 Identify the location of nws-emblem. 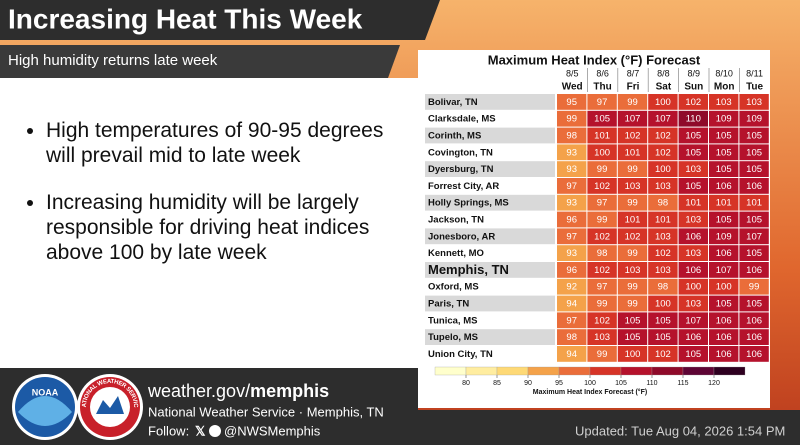
(110, 405).